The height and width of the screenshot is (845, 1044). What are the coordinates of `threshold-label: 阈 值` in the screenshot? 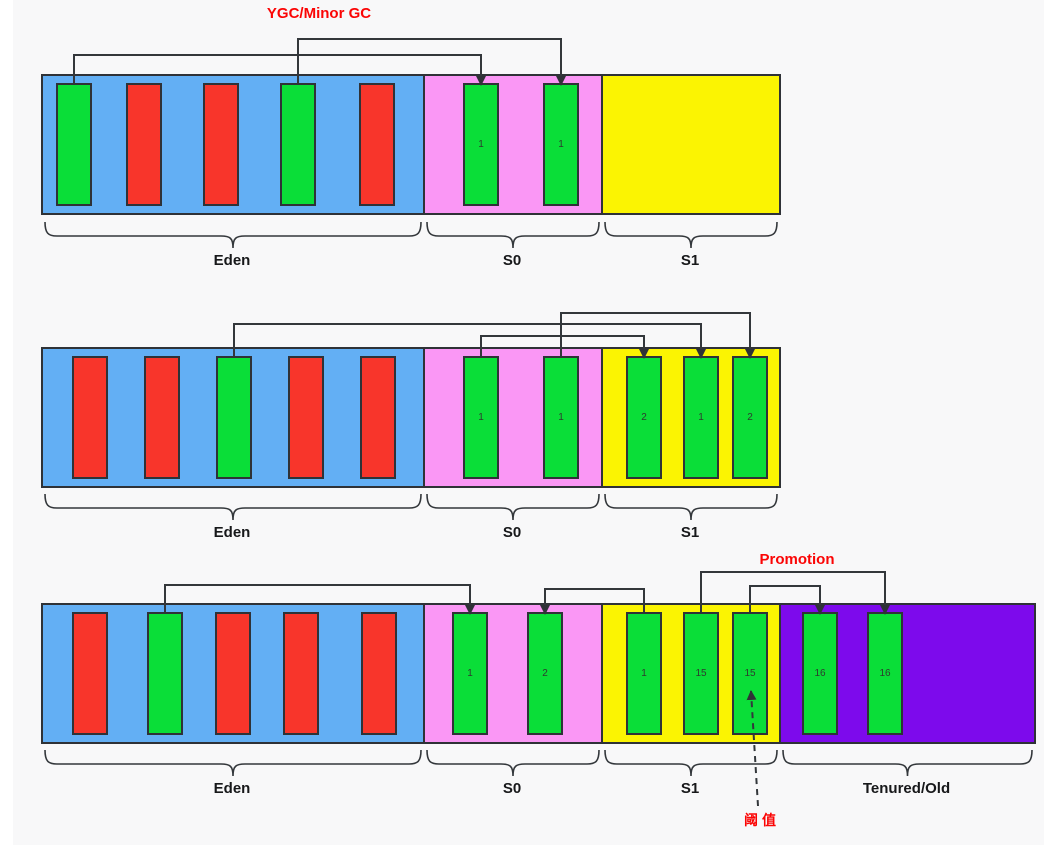 It's located at (760, 820).